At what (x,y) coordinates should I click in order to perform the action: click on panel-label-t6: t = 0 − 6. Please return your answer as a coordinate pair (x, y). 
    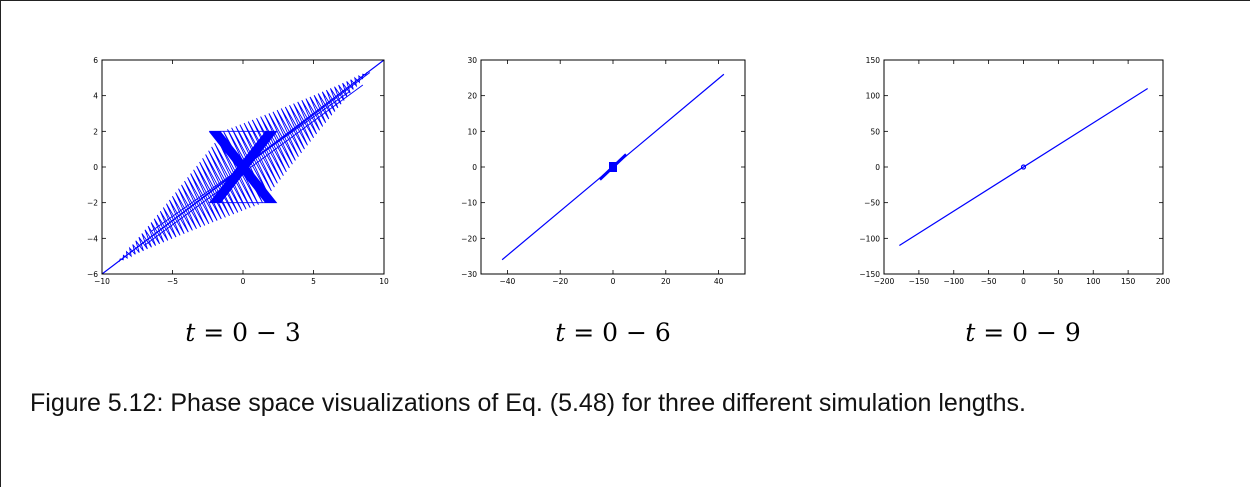
    Looking at the image, I should click on (613, 332).